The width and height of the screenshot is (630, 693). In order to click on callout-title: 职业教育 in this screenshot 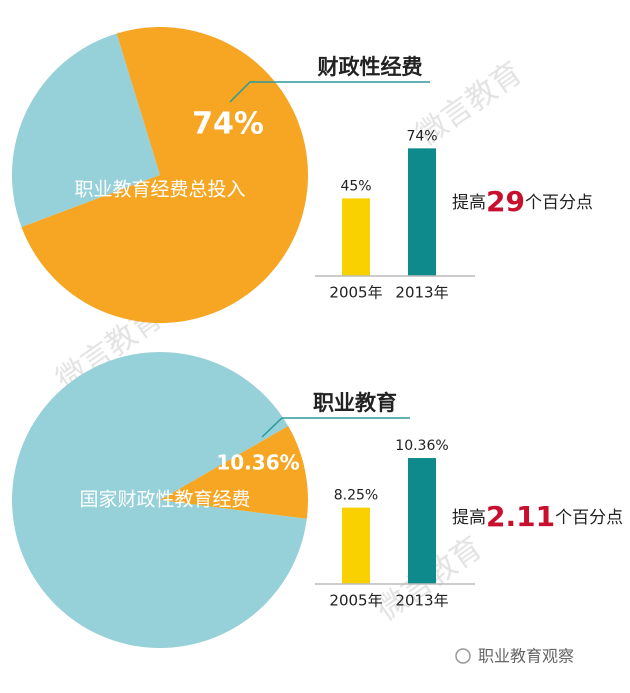, I will do `click(355, 403)`.